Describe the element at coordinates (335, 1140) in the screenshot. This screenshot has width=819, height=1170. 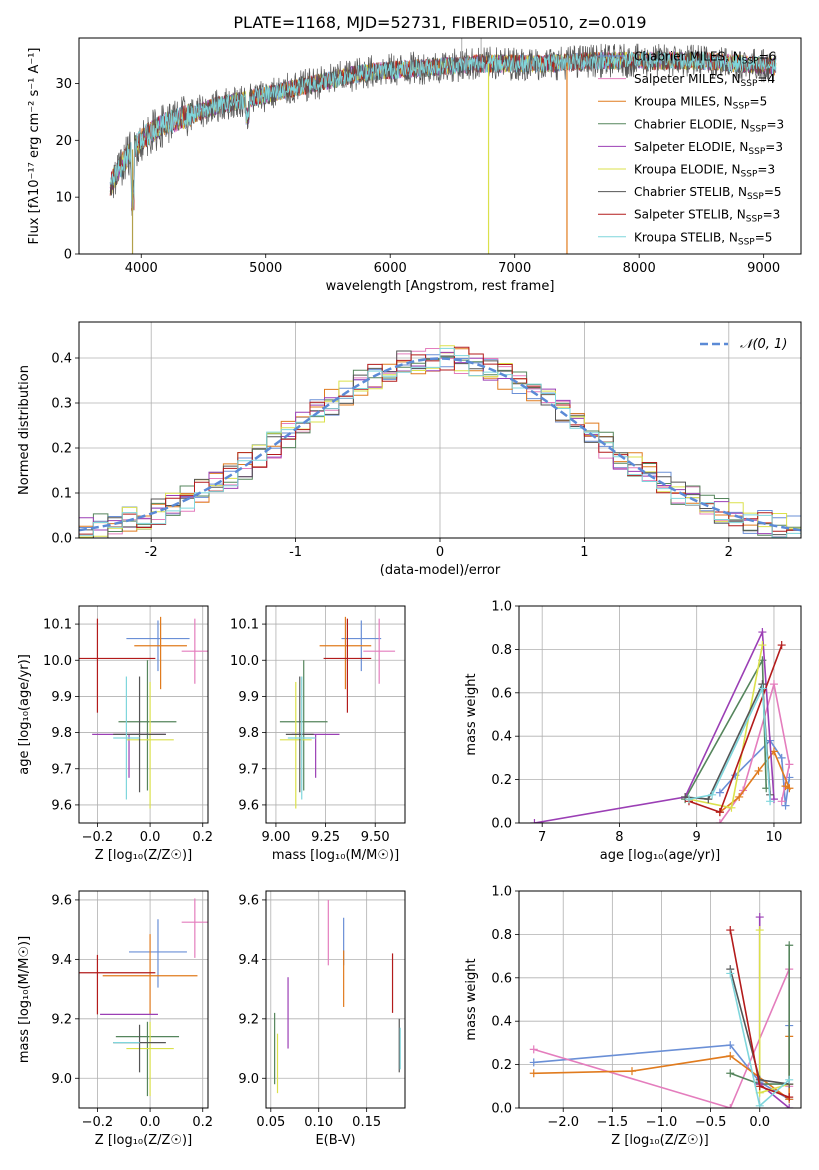
I see `x-axis-label: E(B-V)` at that location.